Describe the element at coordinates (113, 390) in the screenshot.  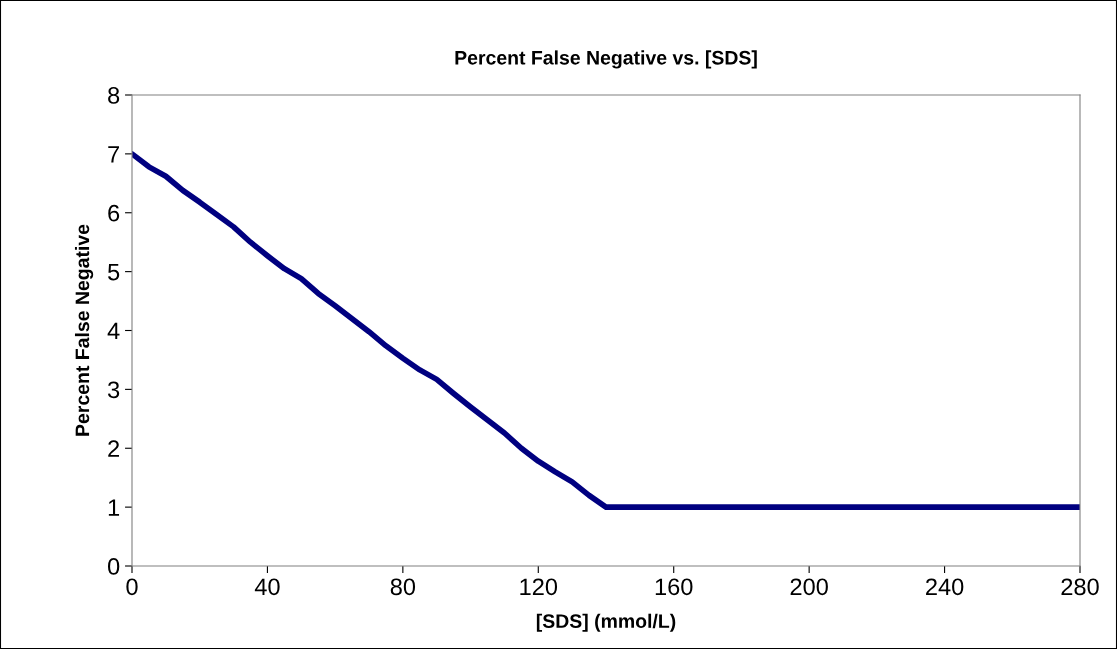
I see `y-tick-label: 3` at that location.